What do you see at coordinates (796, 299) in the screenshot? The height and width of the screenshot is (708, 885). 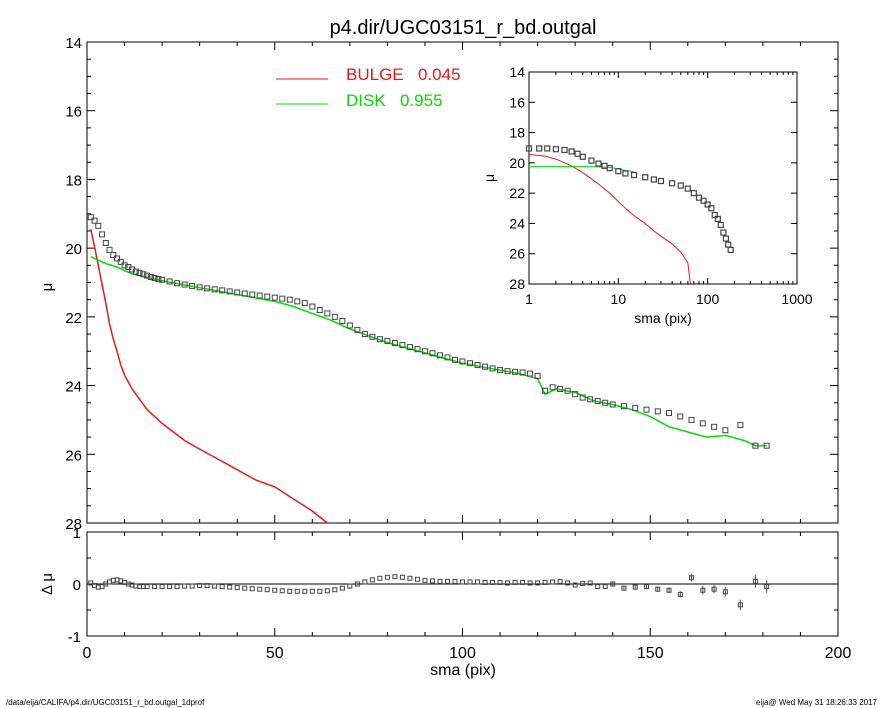 I see `inset-x-tick-label: 1000` at bounding box center [796, 299].